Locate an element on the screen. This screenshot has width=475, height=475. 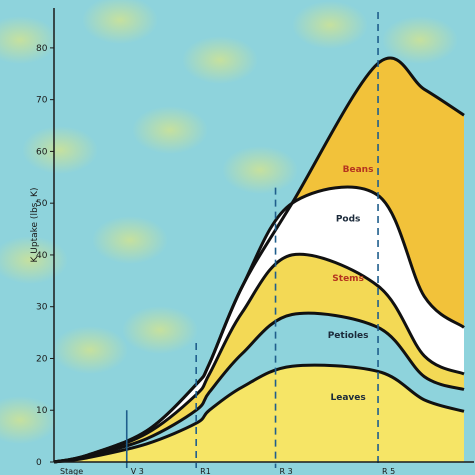
layer-label-pods: Pods is located at coordinates (348, 219).